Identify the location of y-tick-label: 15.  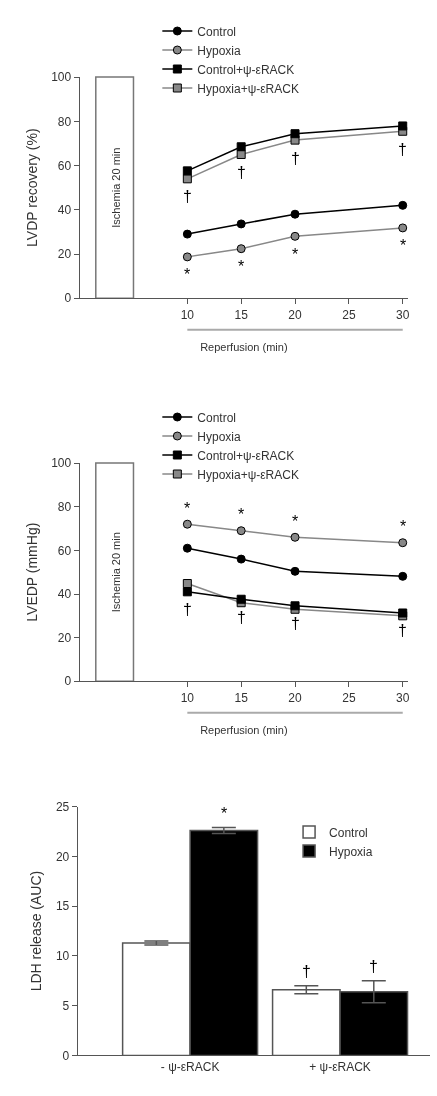
(62, 906).